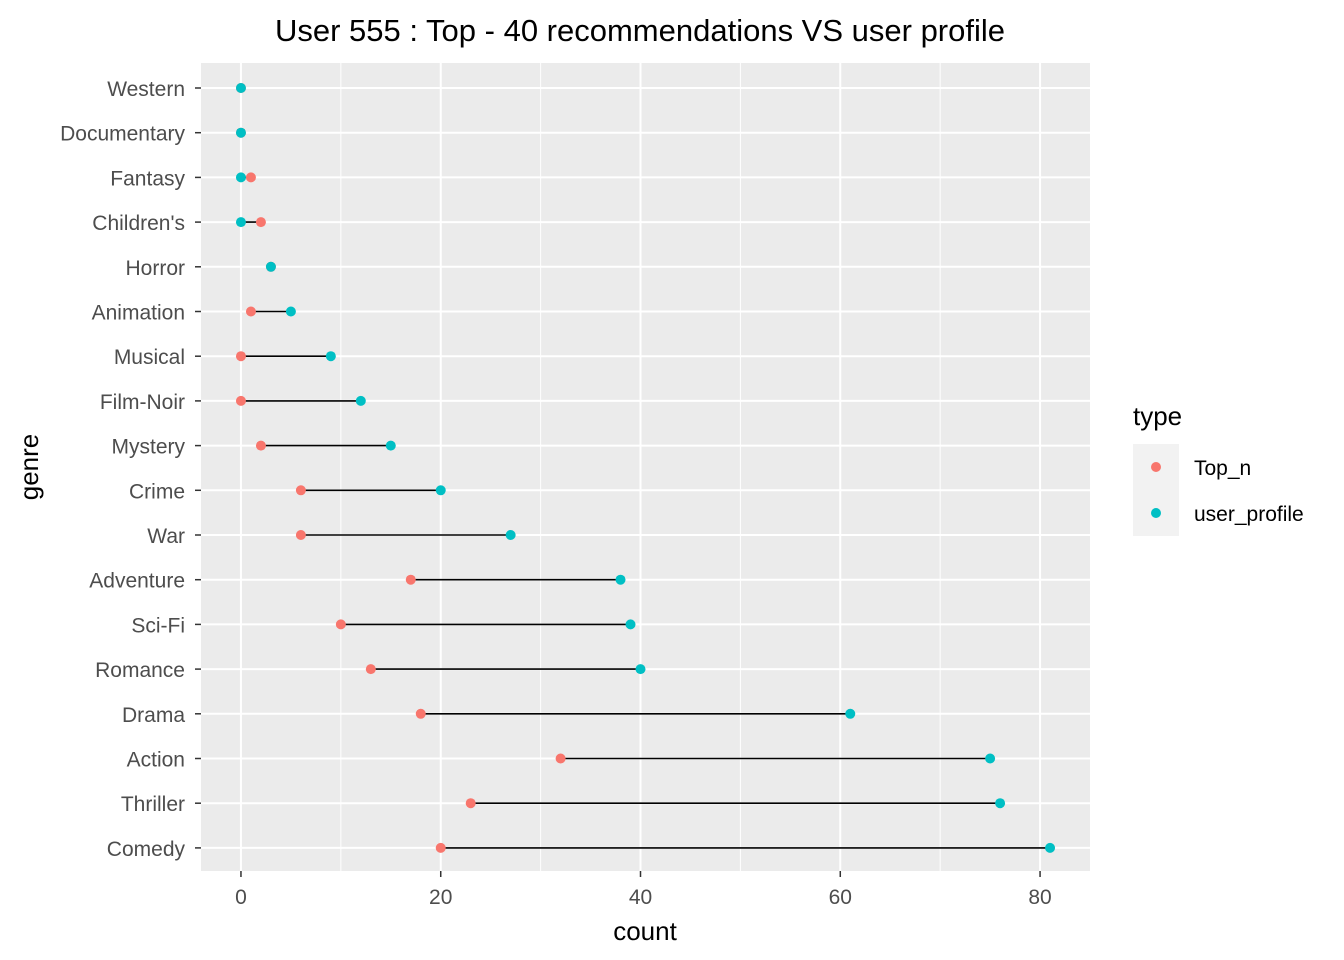  I want to click on y-tick-label: Crime, so click(157, 491).